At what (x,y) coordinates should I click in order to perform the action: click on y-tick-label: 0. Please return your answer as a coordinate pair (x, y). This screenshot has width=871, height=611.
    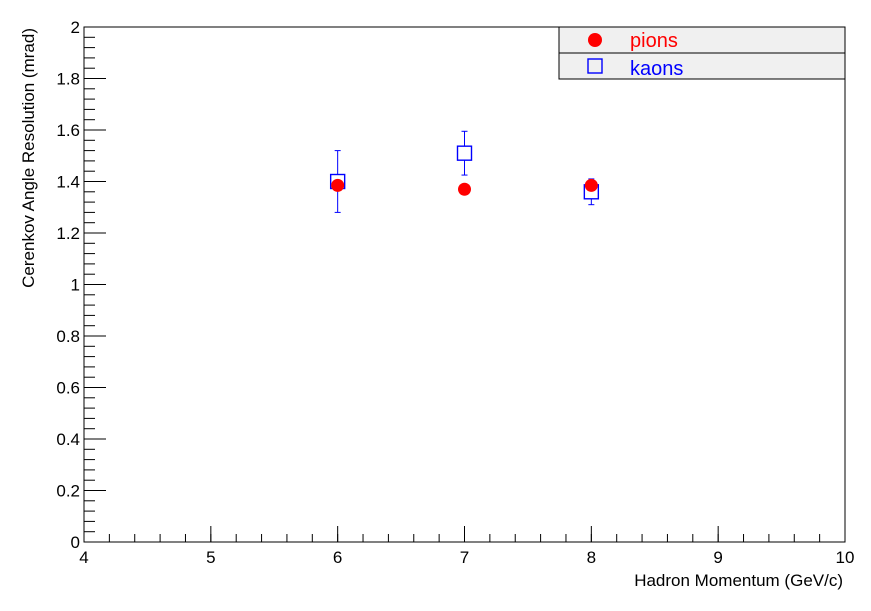
    Looking at the image, I should click on (75, 542).